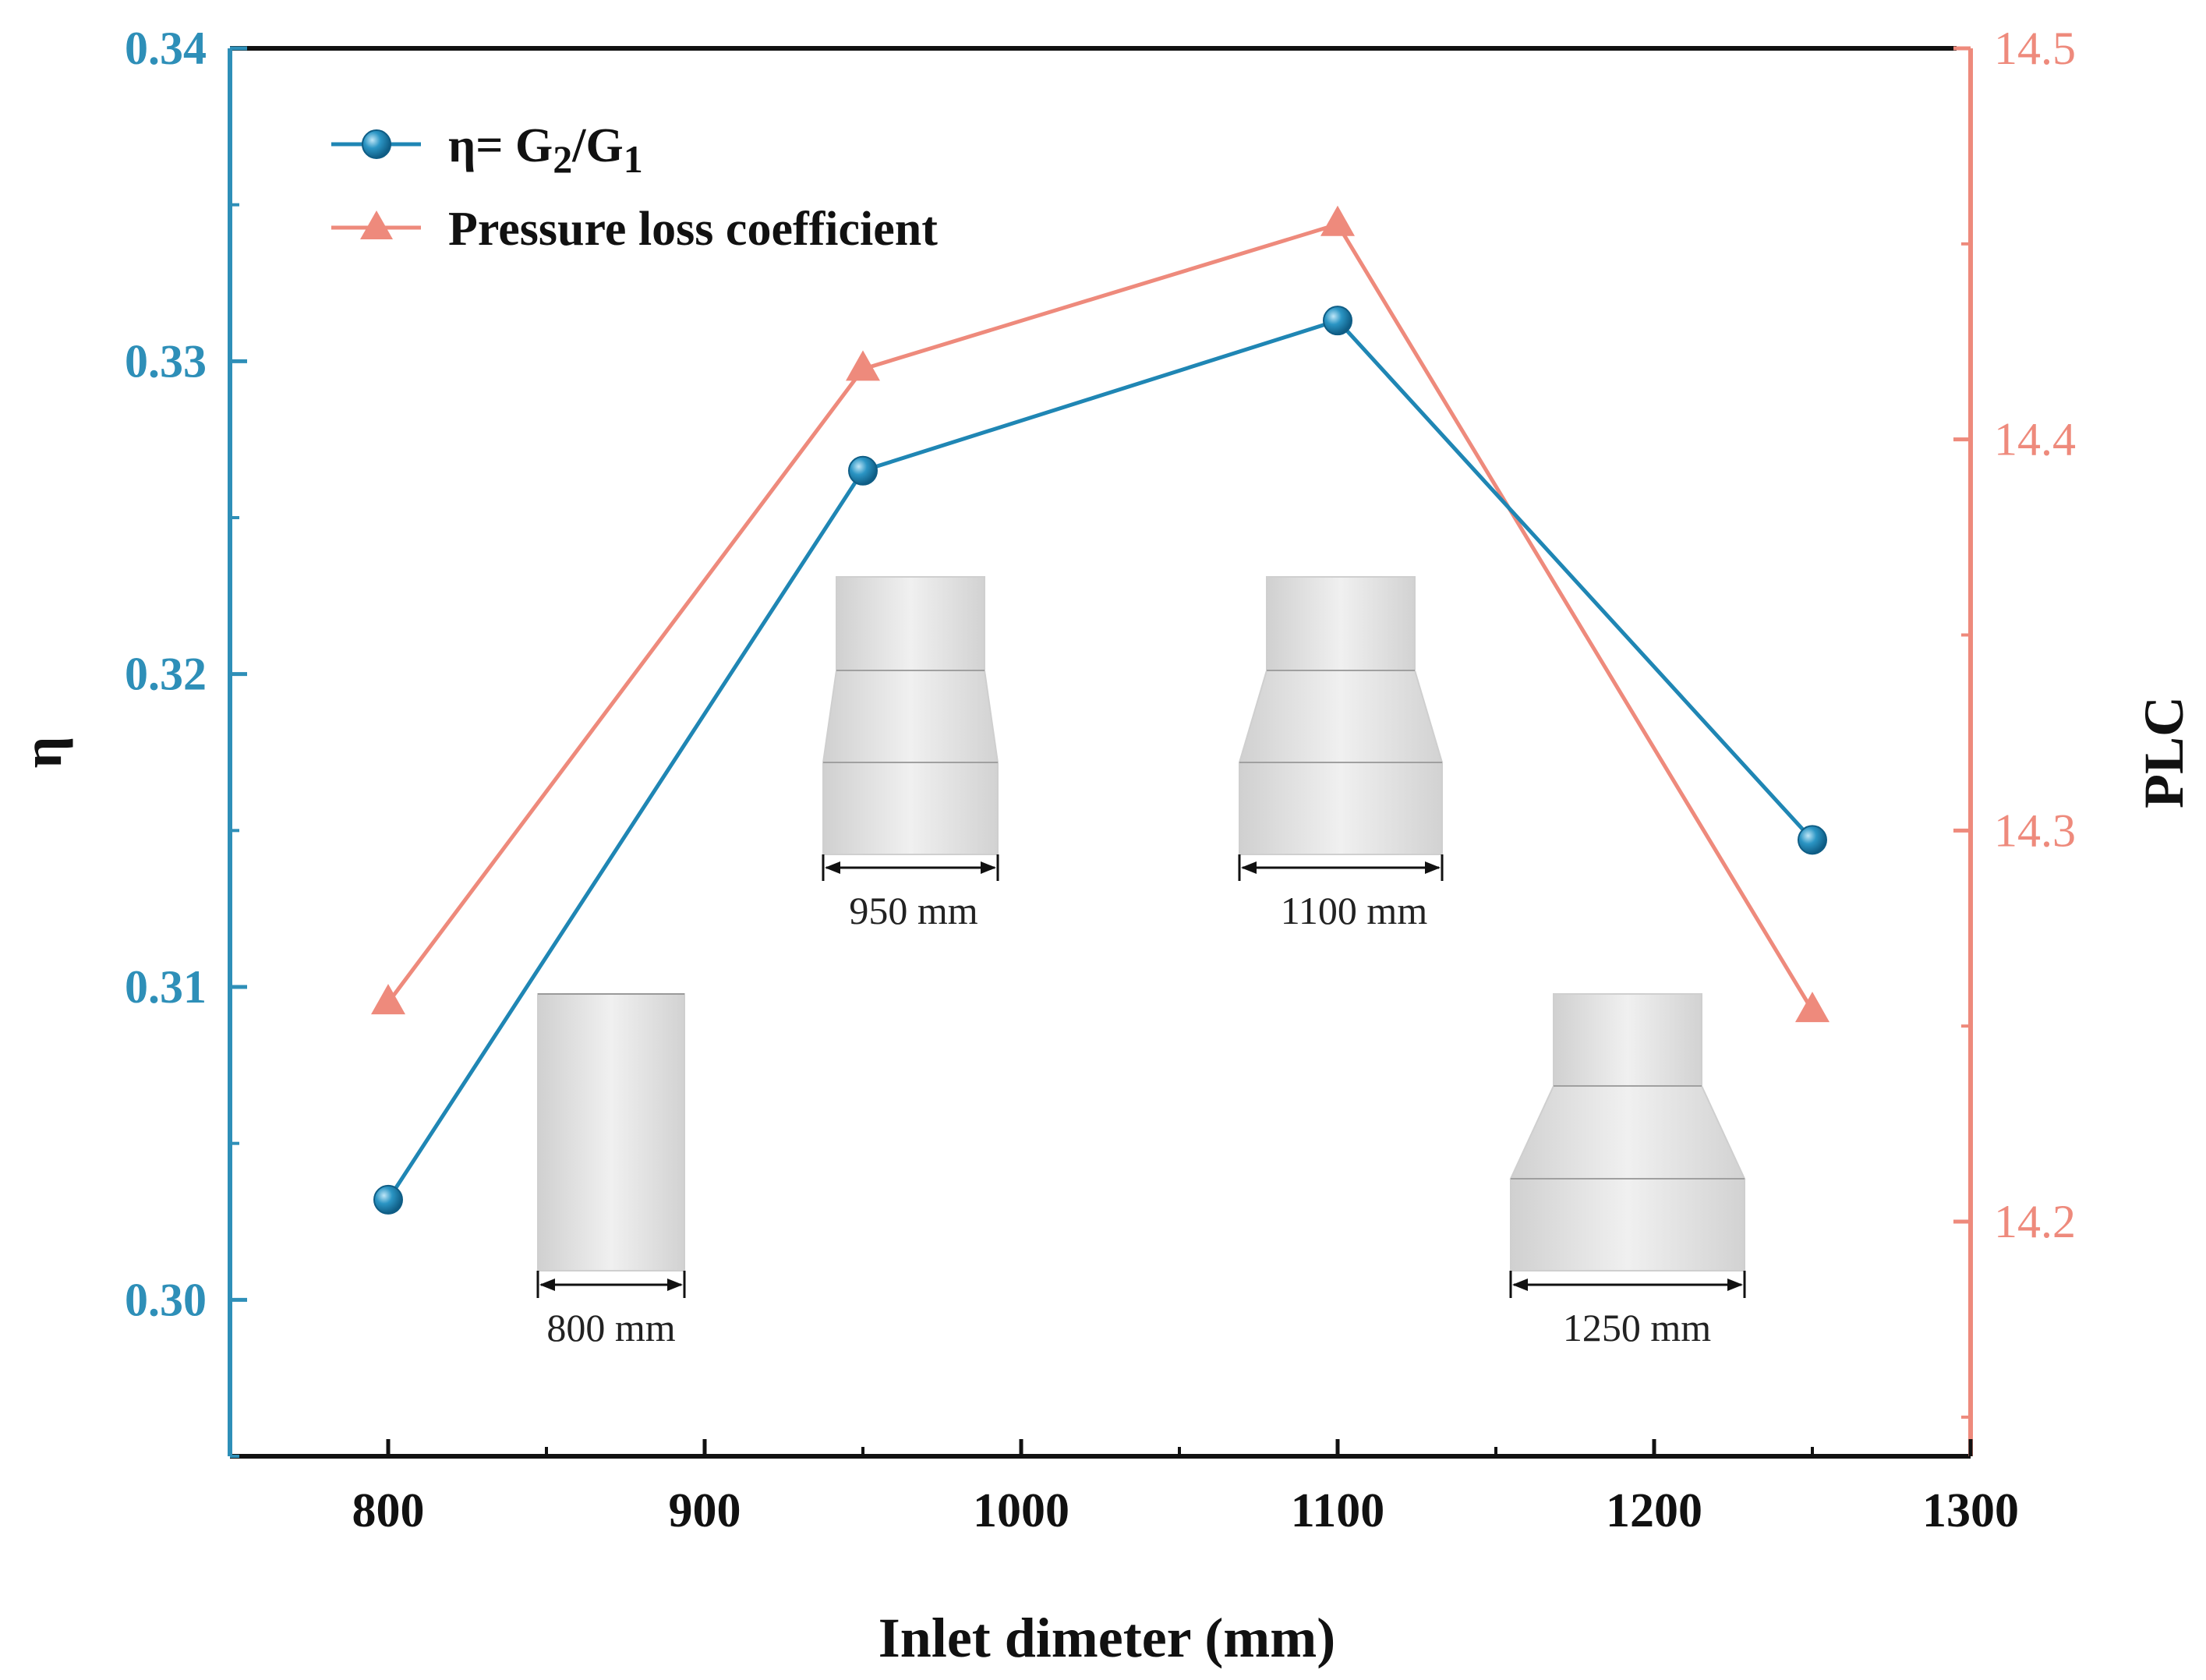 This screenshot has width=2206, height=1680. What do you see at coordinates (545, 150) in the screenshot?
I see `legend-label-eta: η= G2/G1` at bounding box center [545, 150].